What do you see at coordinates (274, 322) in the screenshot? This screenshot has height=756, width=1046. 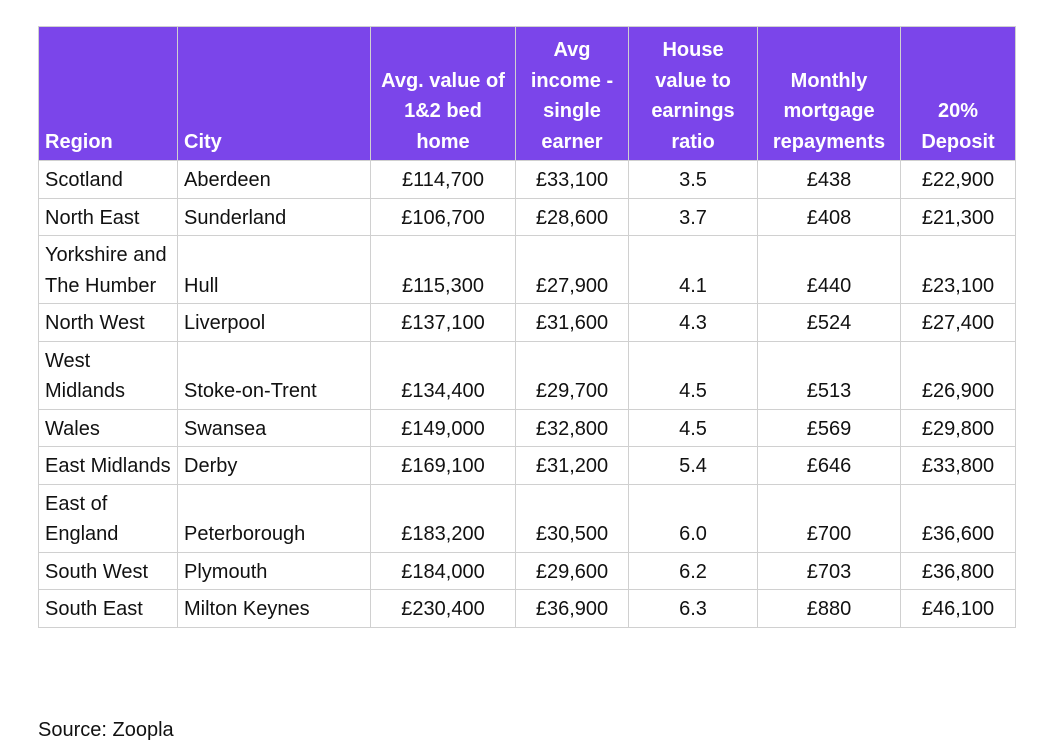 I see `cell-city: Liverpool` at bounding box center [274, 322].